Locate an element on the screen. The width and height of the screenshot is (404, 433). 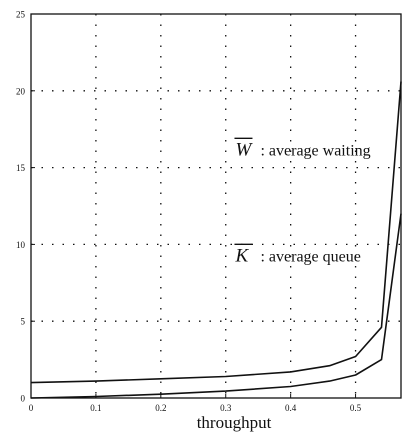
y-tick-label: 0 is located at coordinates (23, 399).